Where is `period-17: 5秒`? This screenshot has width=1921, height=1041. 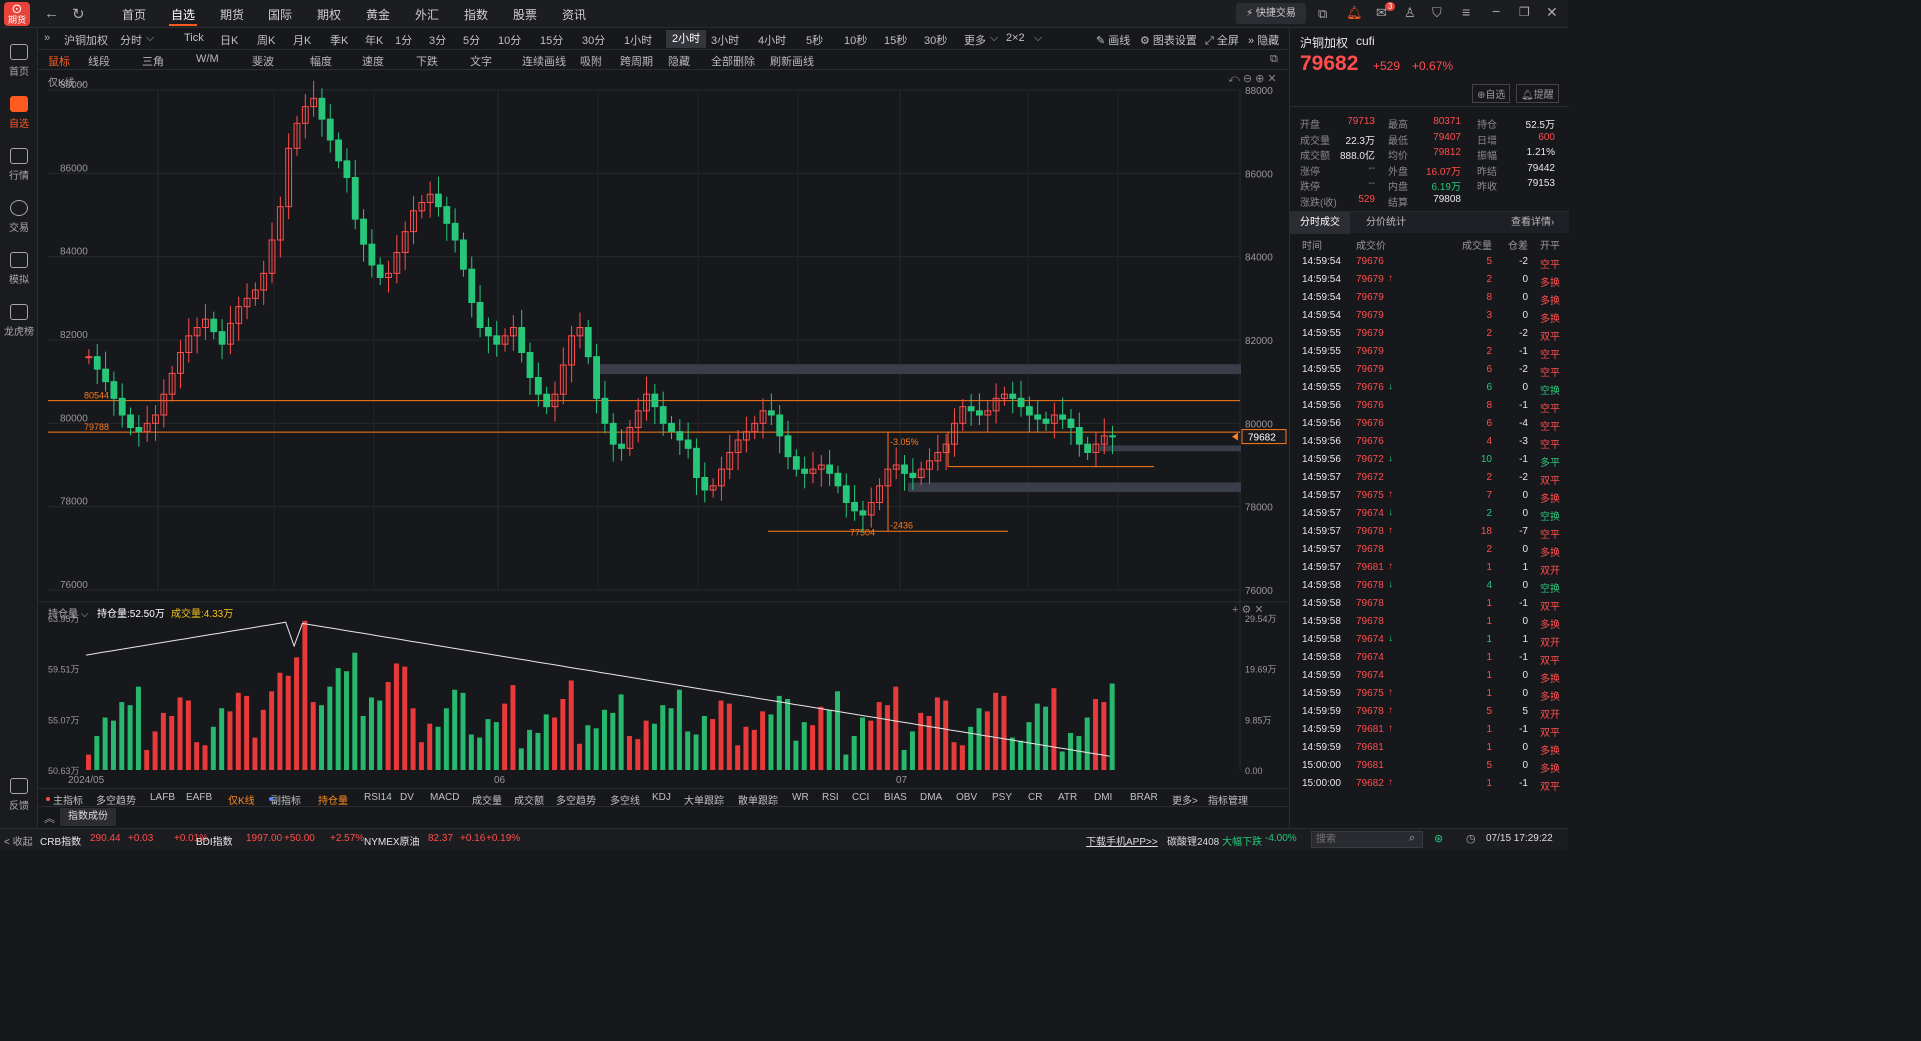 period-17: 5秒 is located at coordinates (815, 41).